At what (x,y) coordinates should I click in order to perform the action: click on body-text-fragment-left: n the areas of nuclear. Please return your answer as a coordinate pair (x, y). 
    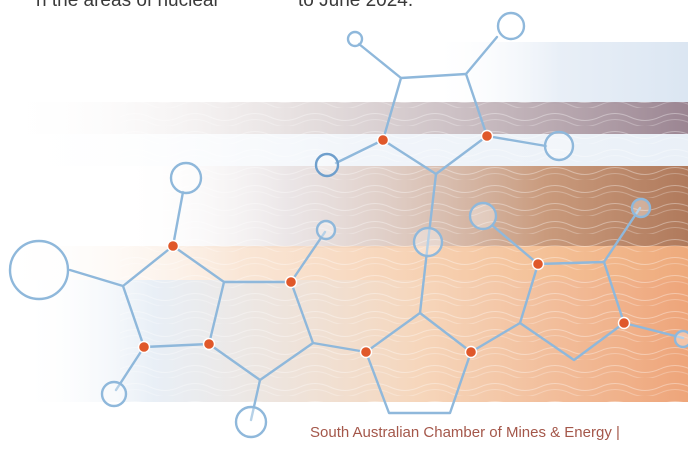
    Looking at the image, I should click on (128, 5).